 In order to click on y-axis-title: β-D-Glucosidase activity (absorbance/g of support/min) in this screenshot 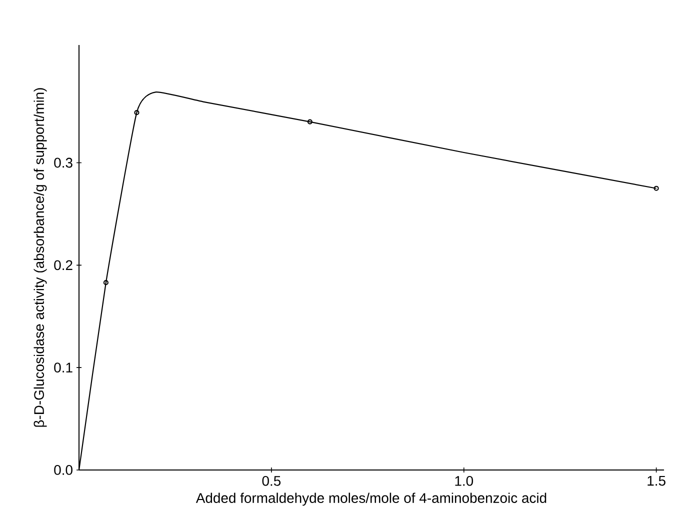, I will do `click(40, 257)`.